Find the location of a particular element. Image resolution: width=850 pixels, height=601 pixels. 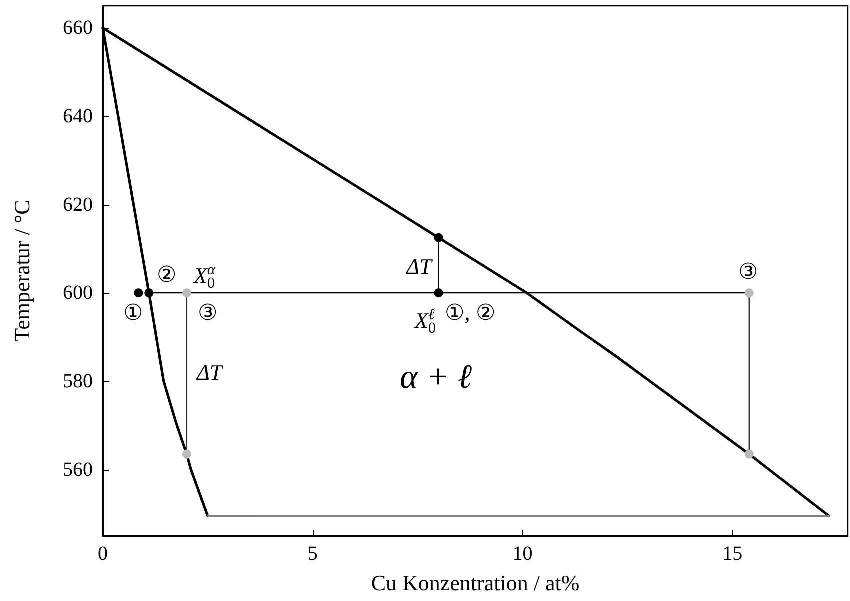

x-tick-label: 5 is located at coordinates (313, 554).